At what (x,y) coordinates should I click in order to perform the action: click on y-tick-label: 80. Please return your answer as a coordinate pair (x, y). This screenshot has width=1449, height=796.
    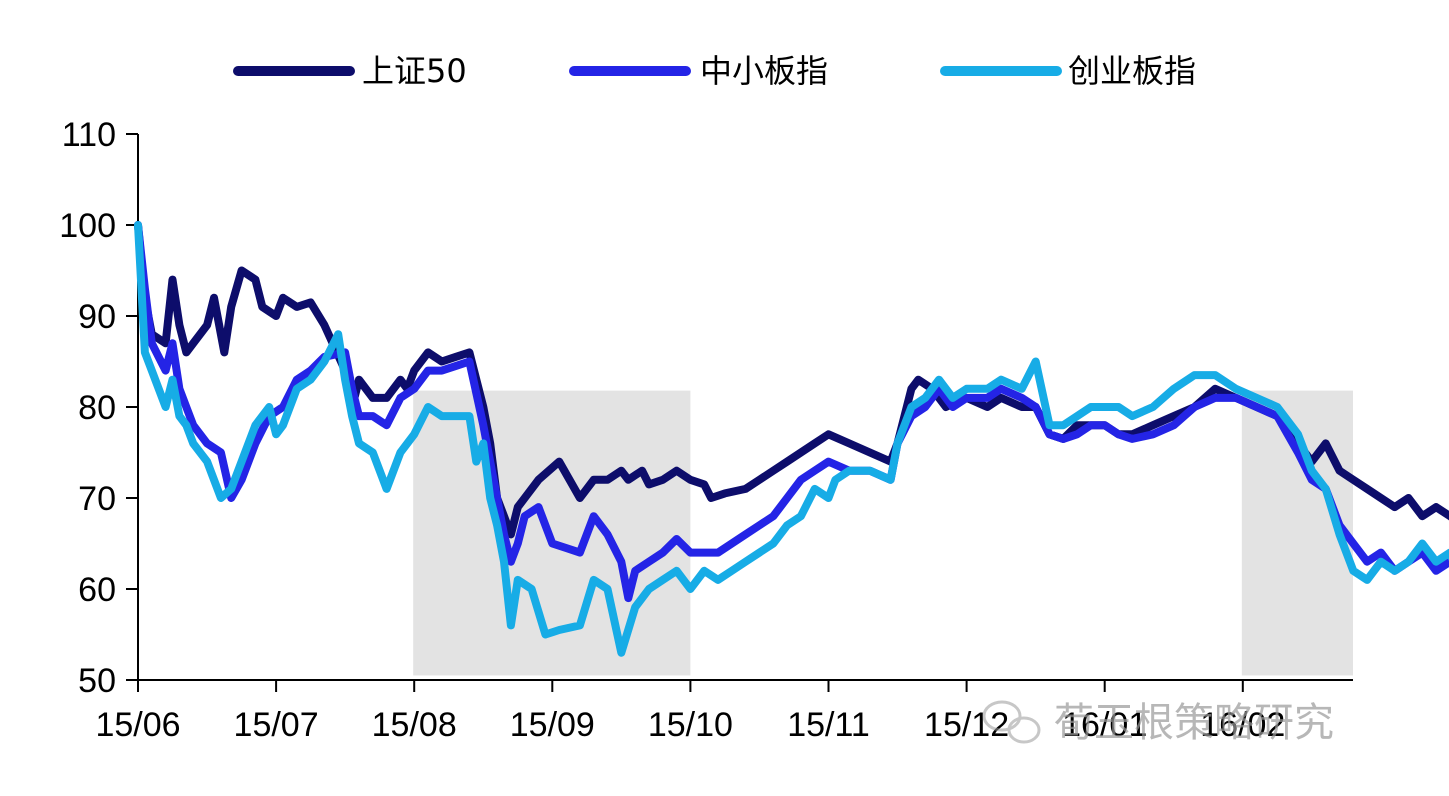
    Looking at the image, I should click on (97, 408).